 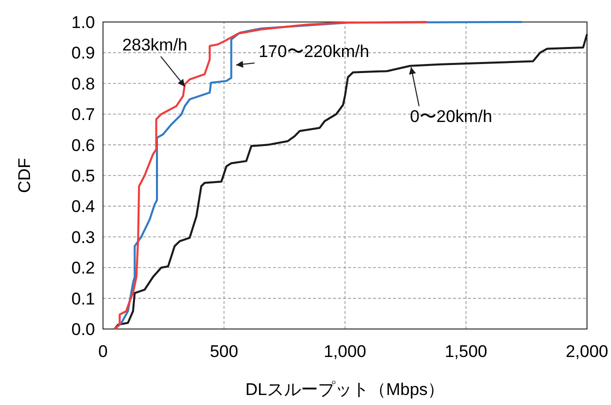 I want to click on x-axis-title: DLスループット（Mbps）, so click(x=345, y=389).